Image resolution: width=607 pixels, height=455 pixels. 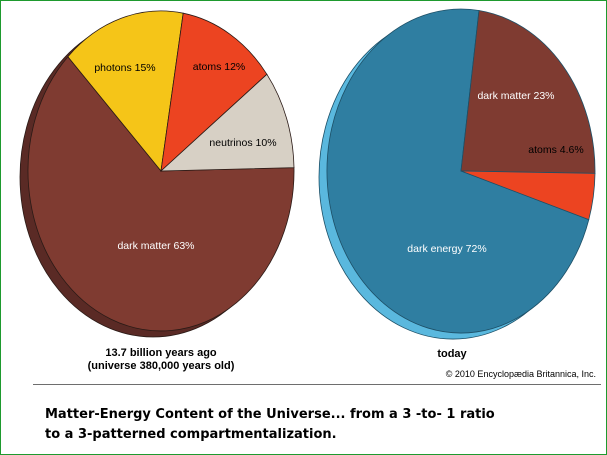 What do you see at coordinates (452, 354) in the screenshot?
I see `caption-today: today` at bounding box center [452, 354].